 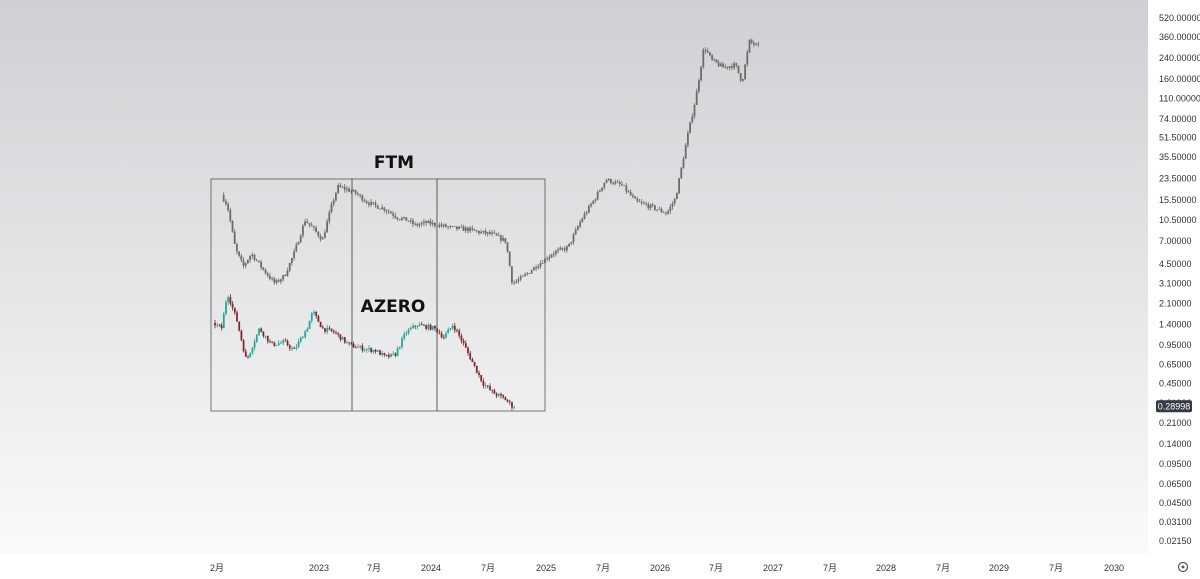 I want to click on time-tick-label: 2024, so click(x=431, y=568).